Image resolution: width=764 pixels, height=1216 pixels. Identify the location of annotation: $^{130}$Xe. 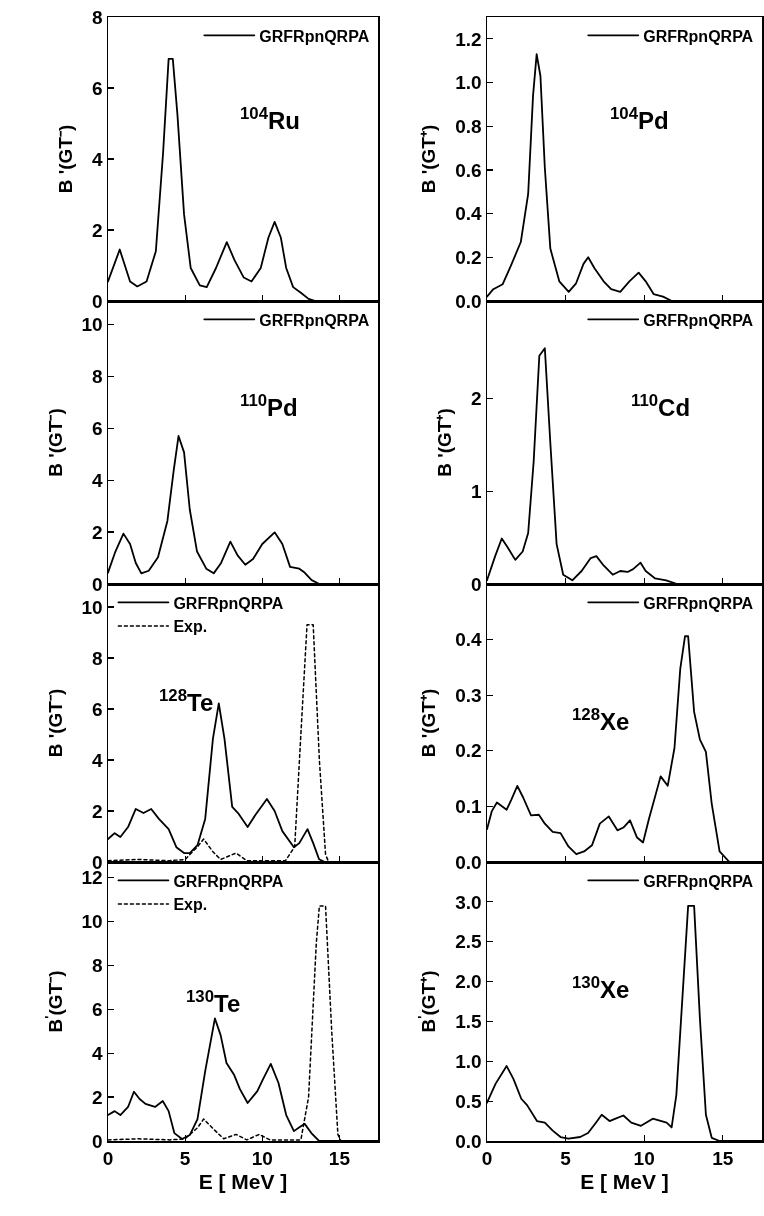
(601, 988).